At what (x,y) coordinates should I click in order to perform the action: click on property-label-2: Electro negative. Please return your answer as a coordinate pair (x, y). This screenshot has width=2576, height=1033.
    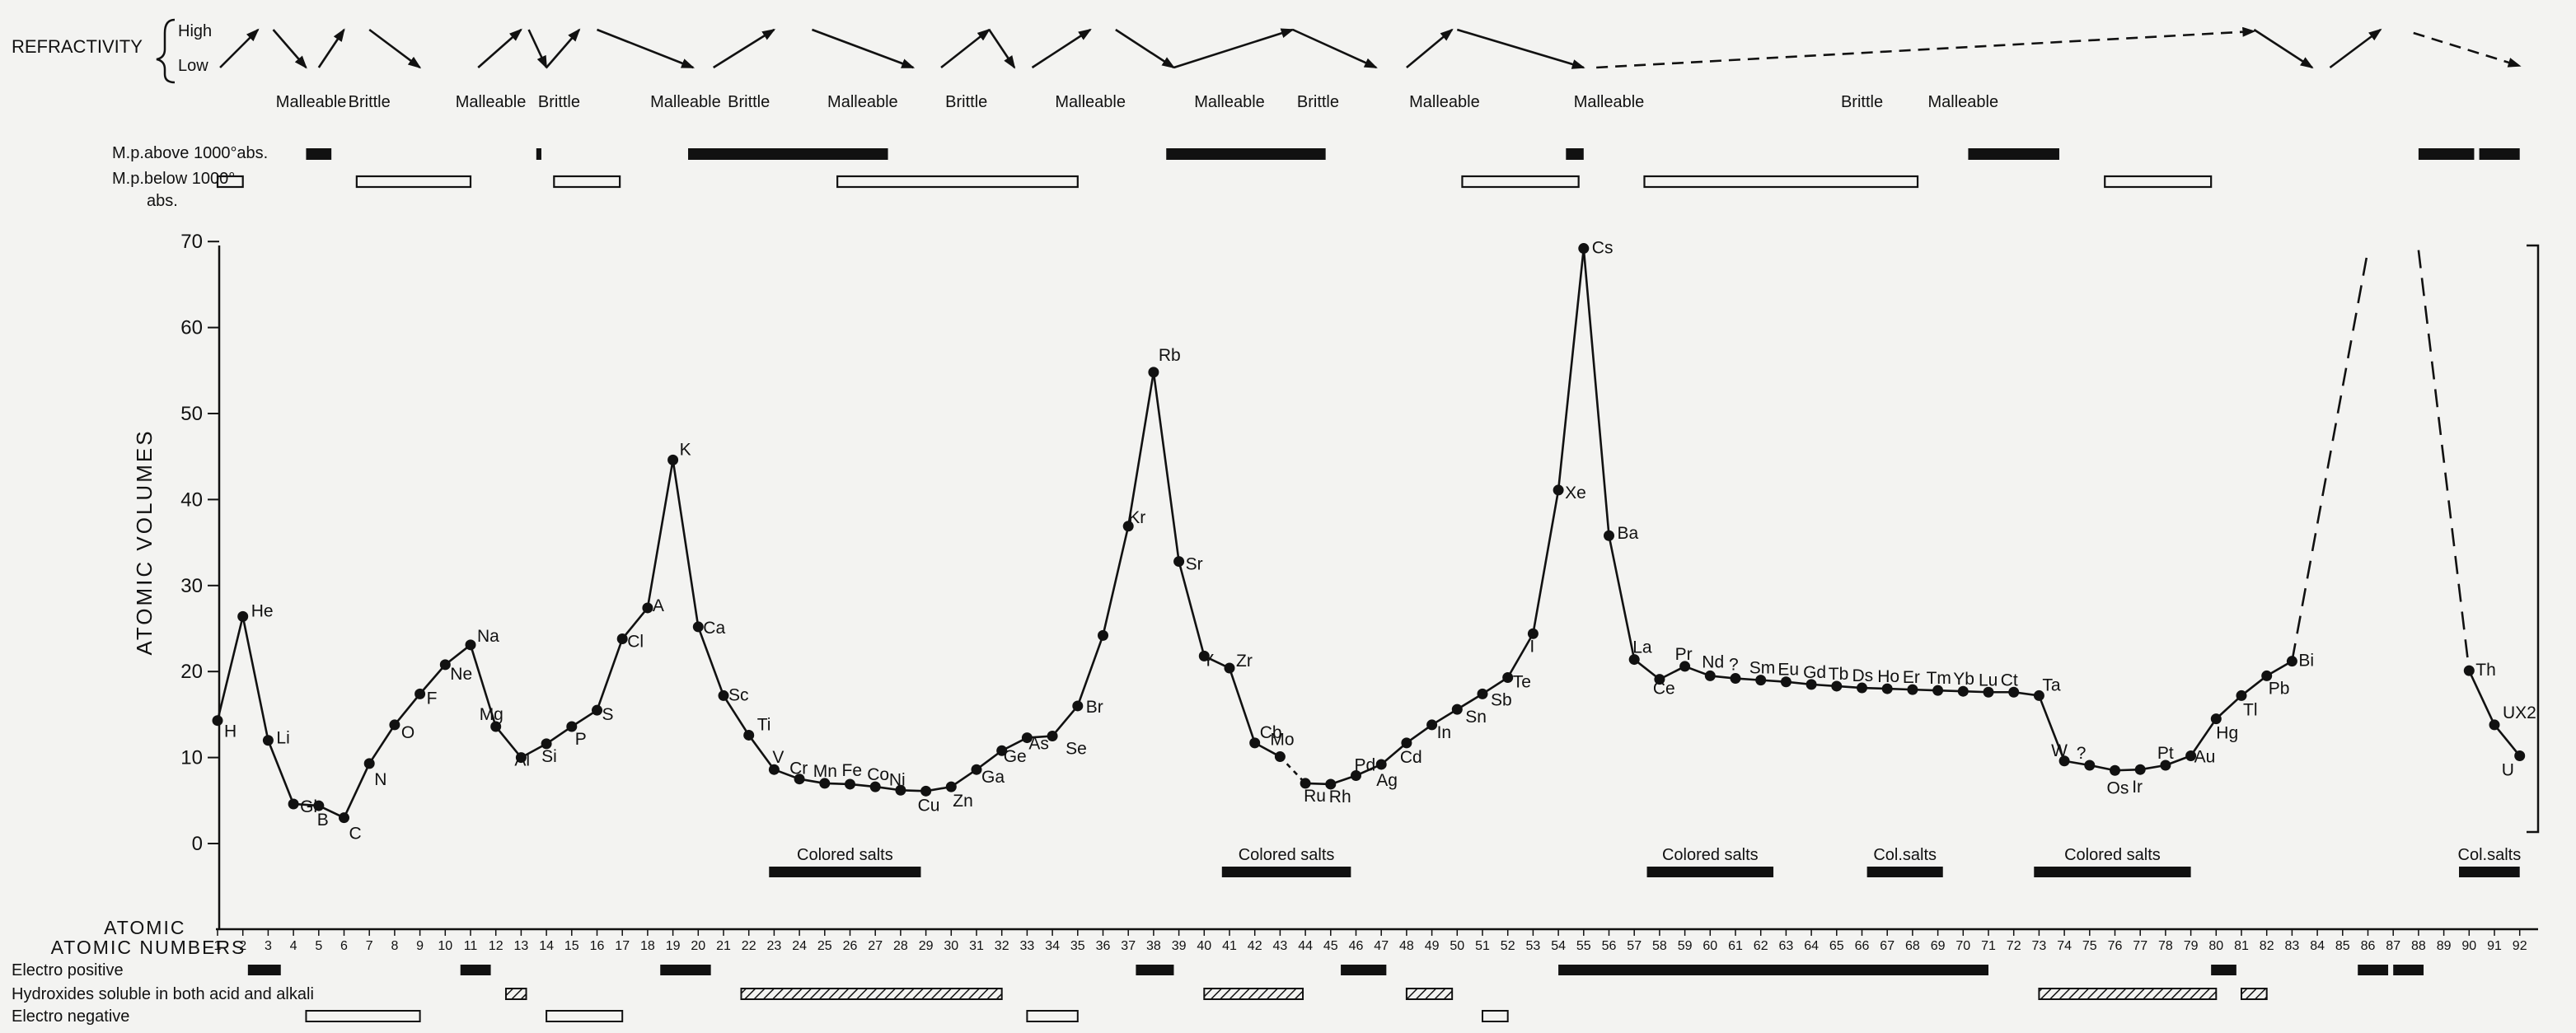
    Looking at the image, I should click on (70, 1016).